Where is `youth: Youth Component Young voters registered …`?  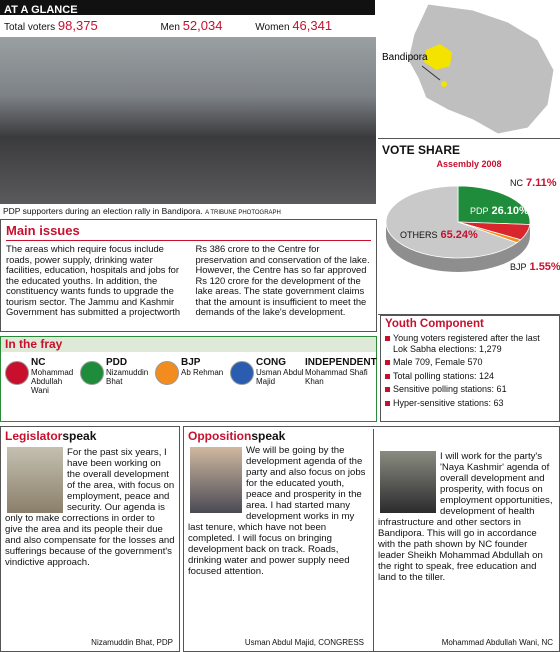 youth: Youth Component Young voters registered … is located at coordinates (470, 368).